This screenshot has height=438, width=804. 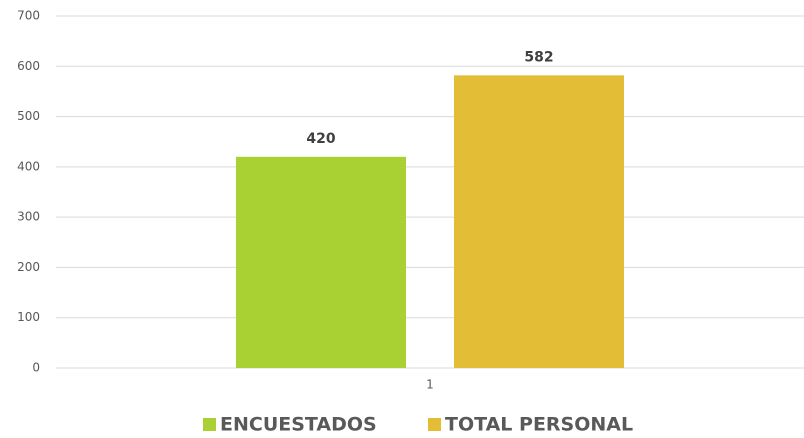 What do you see at coordinates (298, 425) in the screenshot?
I see `legend-label: ENCUESTADOS` at bounding box center [298, 425].